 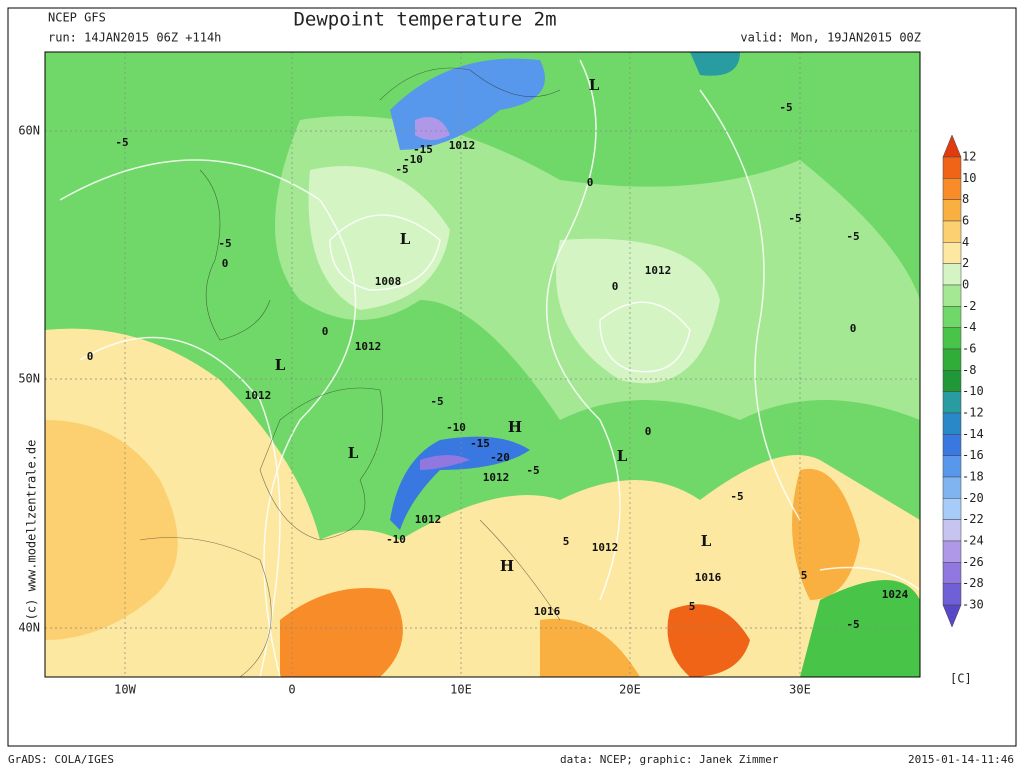 What do you see at coordinates (952, 616) in the screenshot?
I see `colorbar-arrow` at bounding box center [952, 616].